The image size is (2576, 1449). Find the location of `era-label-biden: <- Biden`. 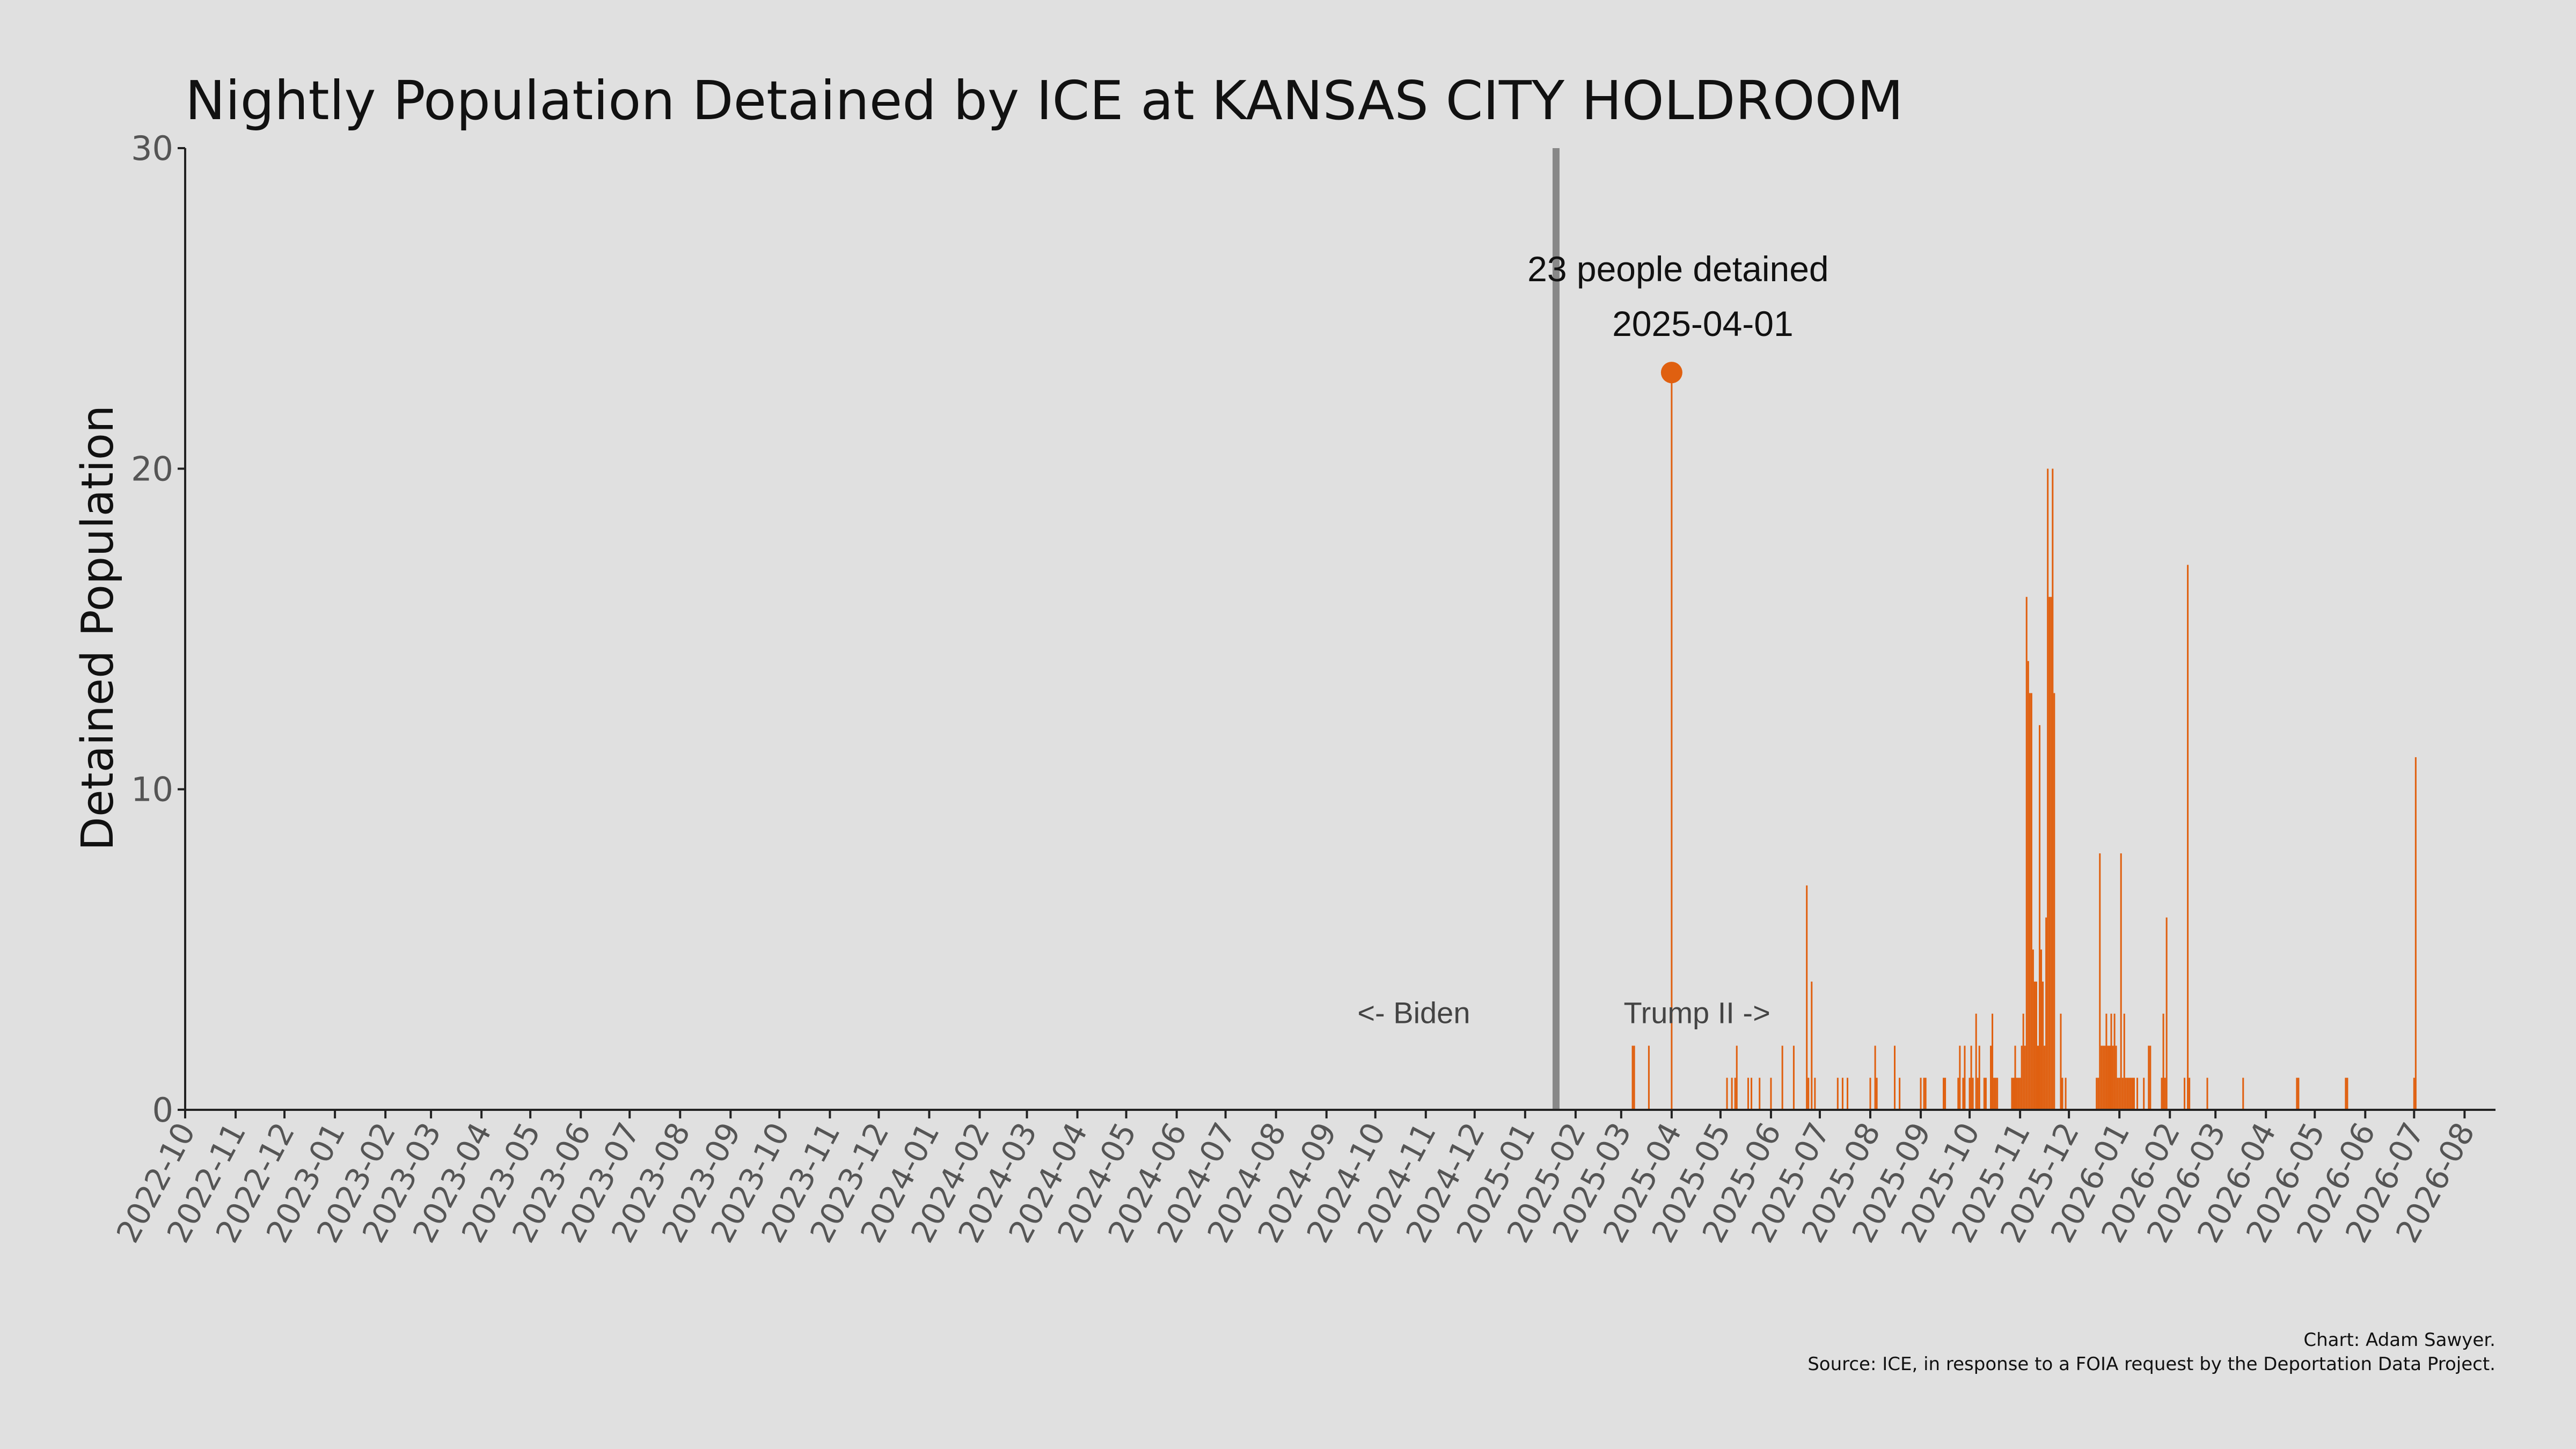

era-label-biden: <- Biden is located at coordinates (1413, 1013).